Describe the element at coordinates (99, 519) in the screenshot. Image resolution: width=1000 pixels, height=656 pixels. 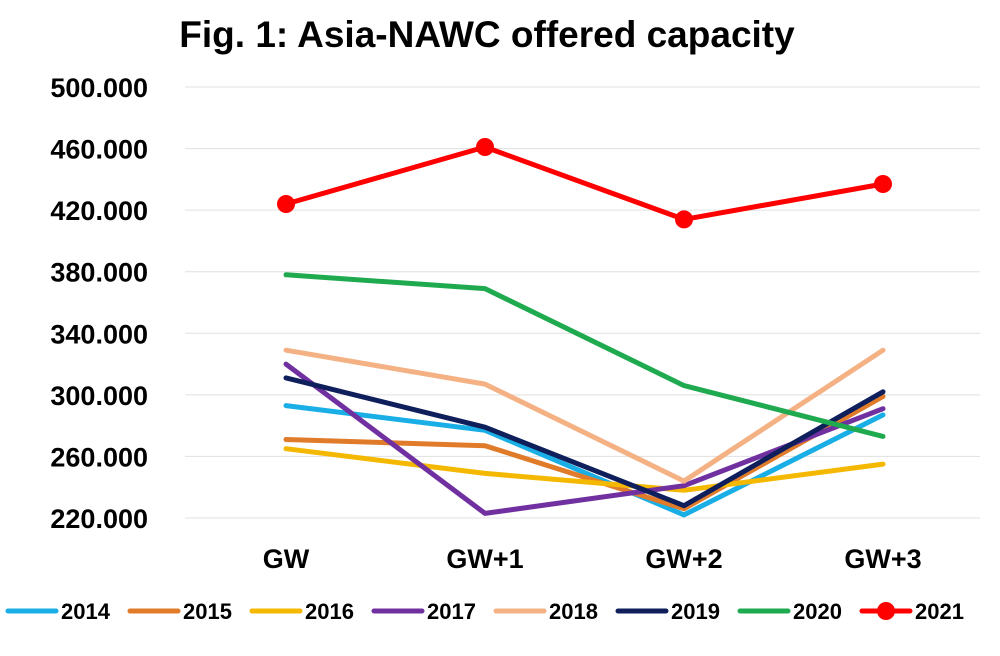
I see `y-tick-label: 220.000` at that location.